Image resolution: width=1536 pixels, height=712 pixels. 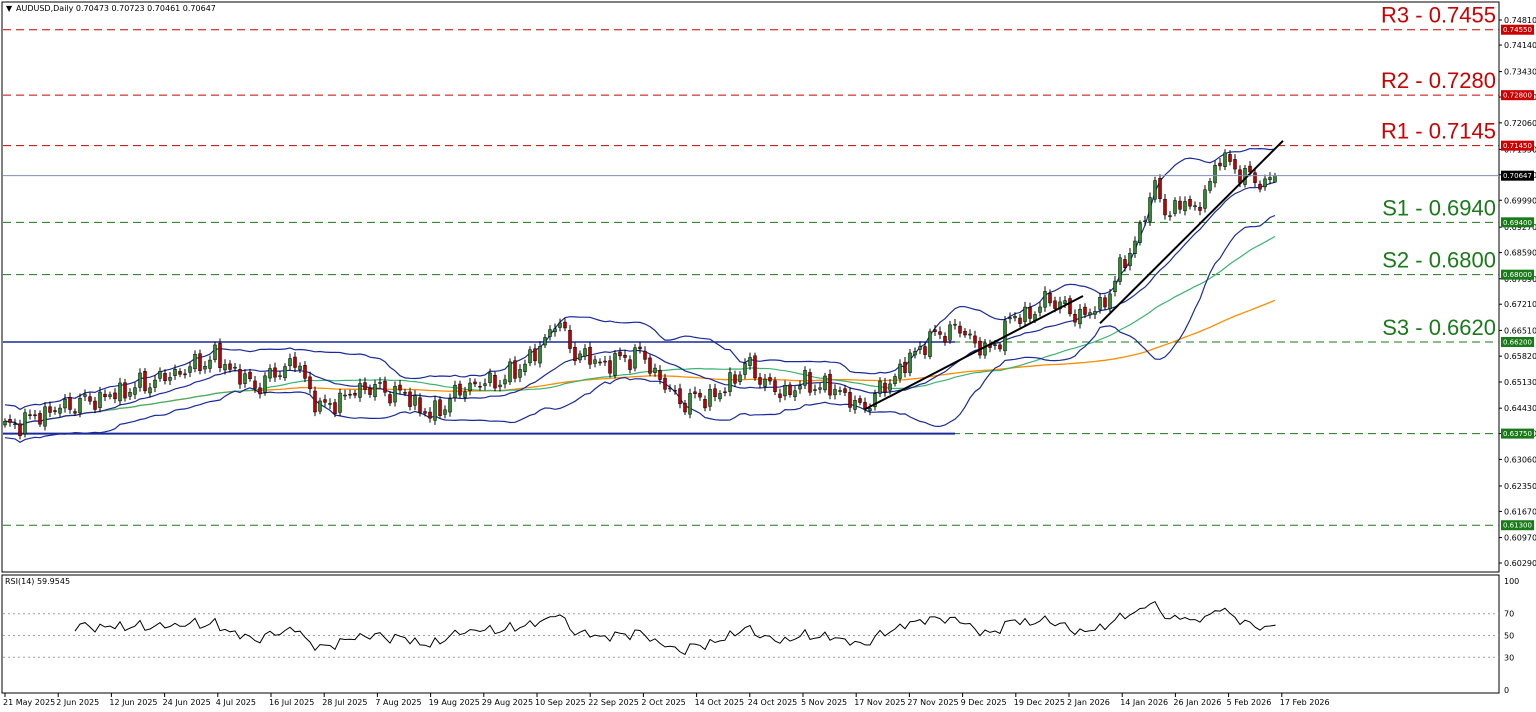 I want to click on level-label-r3: R3 - 0.7455, so click(x=1438, y=15).